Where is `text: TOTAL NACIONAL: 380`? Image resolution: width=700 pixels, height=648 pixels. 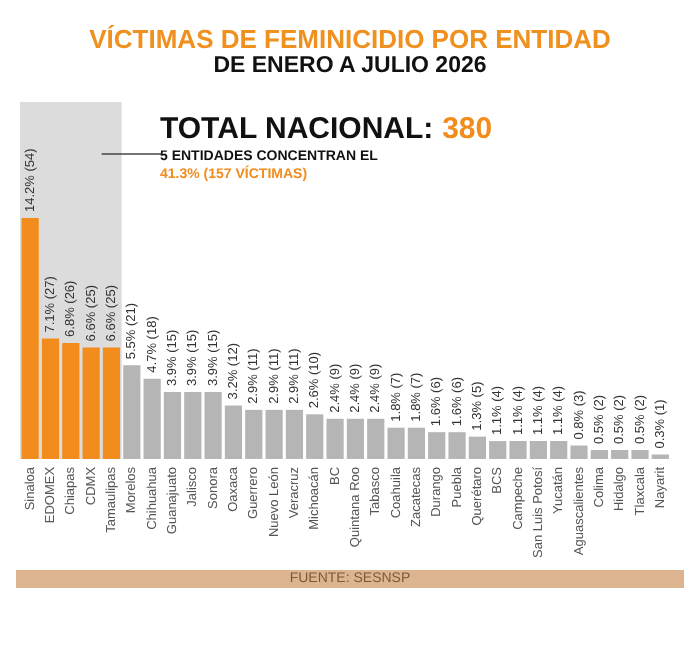
text: TOTAL NACIONAL: 380 is located at coordinates (326, 129).